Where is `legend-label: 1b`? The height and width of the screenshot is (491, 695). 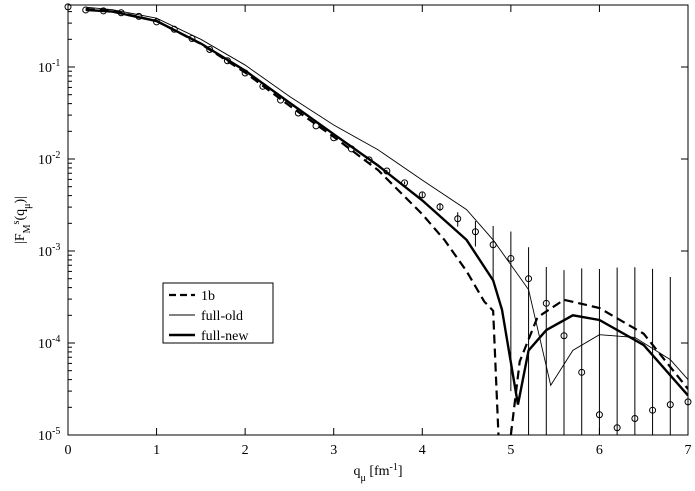 legend-label: 1b is located at coordinates (208, 296).